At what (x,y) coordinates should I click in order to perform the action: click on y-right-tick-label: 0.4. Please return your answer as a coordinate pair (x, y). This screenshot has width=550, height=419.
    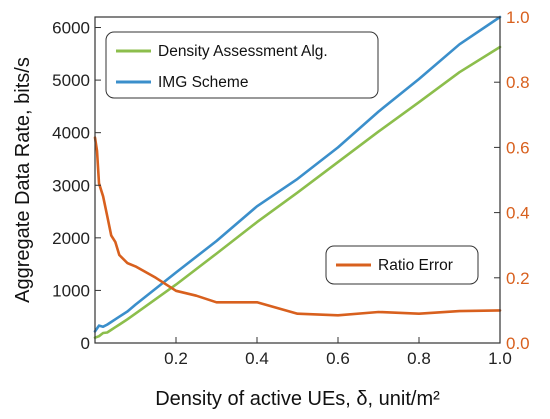
    Looking at the image, I should click on (518, 213).